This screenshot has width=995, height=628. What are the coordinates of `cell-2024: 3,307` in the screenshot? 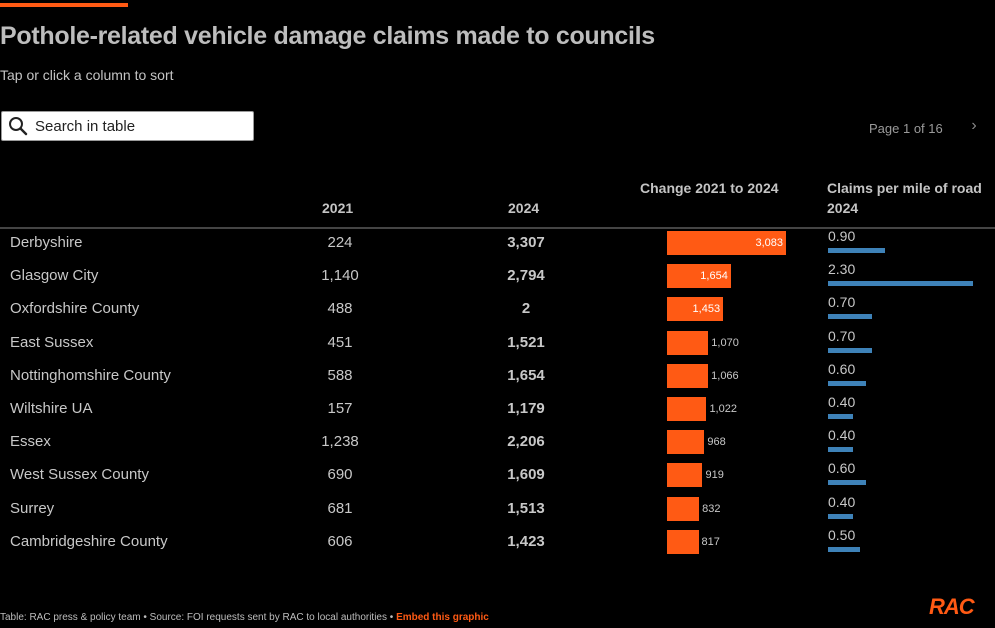 It's located at (526, 242).